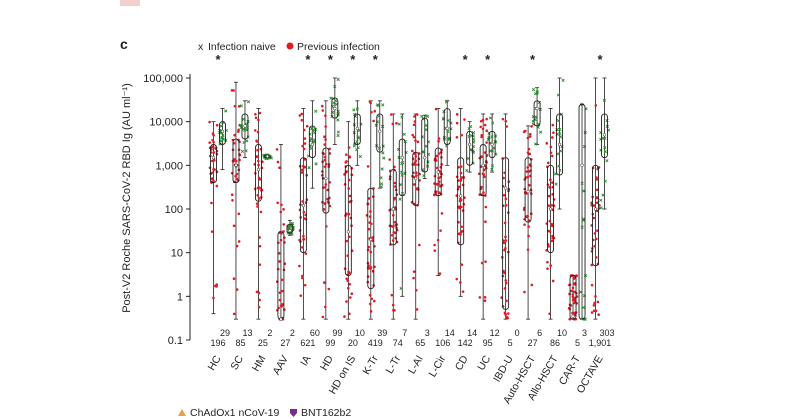 The width and height of the screenshot is (800, 419). What do you see at coordinates (461, 166) in the screenshot?
I see `cd-prev-point` at bounding box center [461, 166].